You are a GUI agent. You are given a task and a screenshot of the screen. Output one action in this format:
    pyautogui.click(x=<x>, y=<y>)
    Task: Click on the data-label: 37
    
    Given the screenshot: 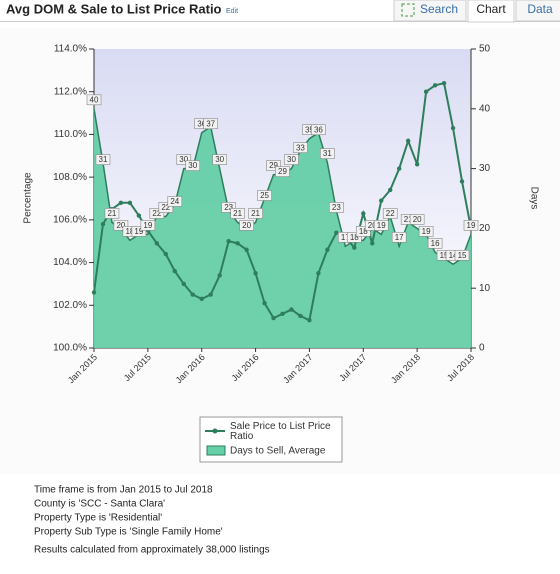 What is the action you would take?
    pyautogui.click(x=210, y=123)
    